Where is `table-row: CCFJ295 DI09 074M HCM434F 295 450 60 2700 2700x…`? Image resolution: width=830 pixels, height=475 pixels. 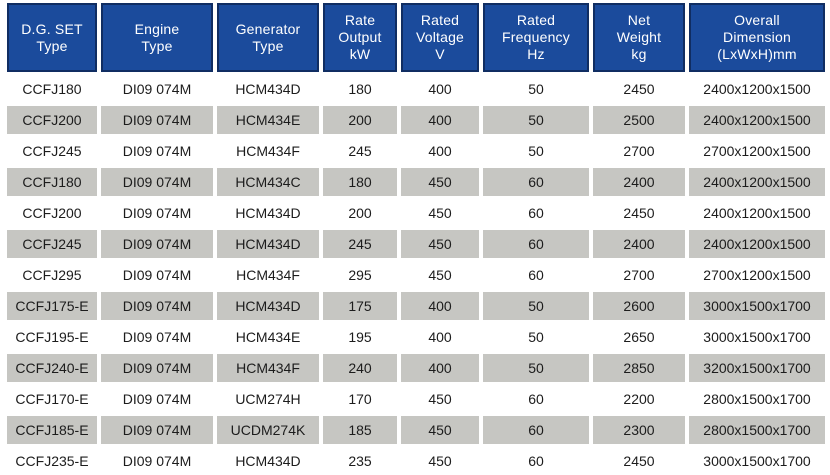
table-row: CCFJ295 DI09 074M HCM434F 295 450 60 2700 2700x… is located at coordinates (416, 275).